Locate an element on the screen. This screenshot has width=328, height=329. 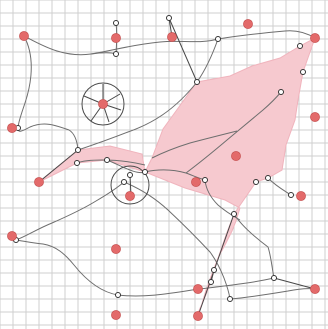
circles is located at coordinates (115, 143).